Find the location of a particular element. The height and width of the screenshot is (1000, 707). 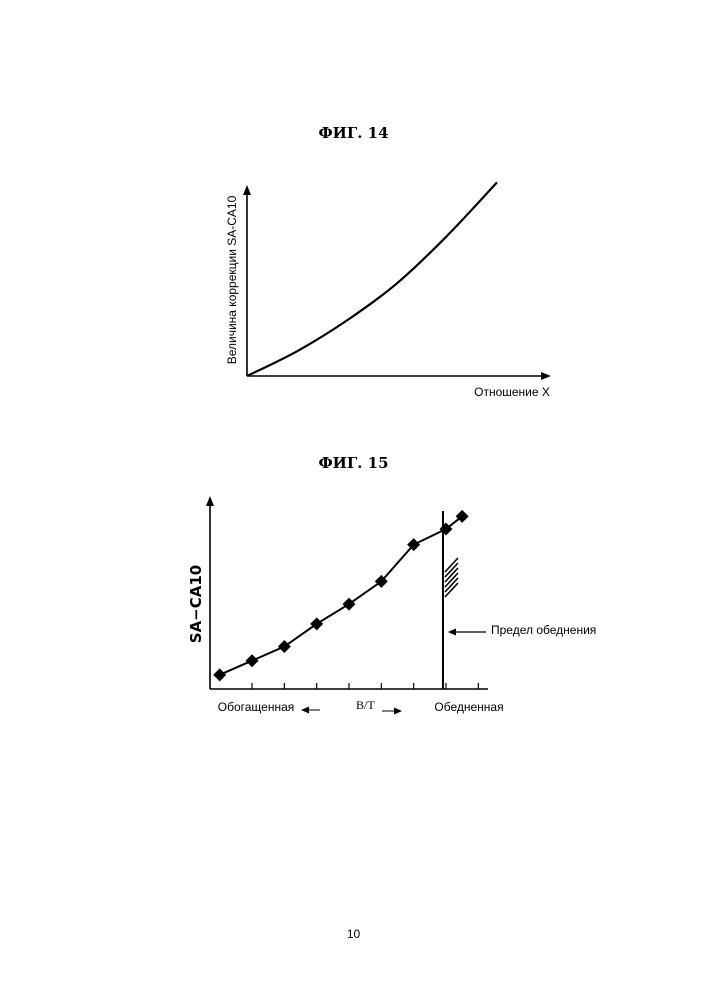

fig14-x-label: Отношение X is located at coordinates (512, 392).